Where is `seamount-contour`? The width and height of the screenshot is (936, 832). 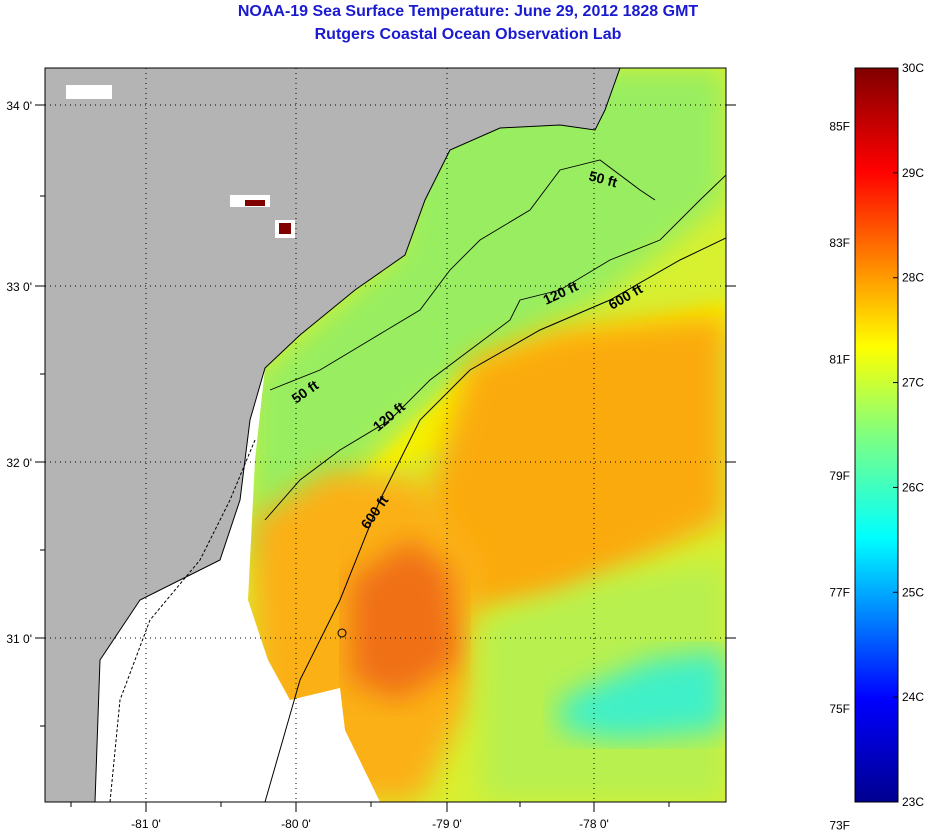 seamount-contour is located at coordinates (342, 633).